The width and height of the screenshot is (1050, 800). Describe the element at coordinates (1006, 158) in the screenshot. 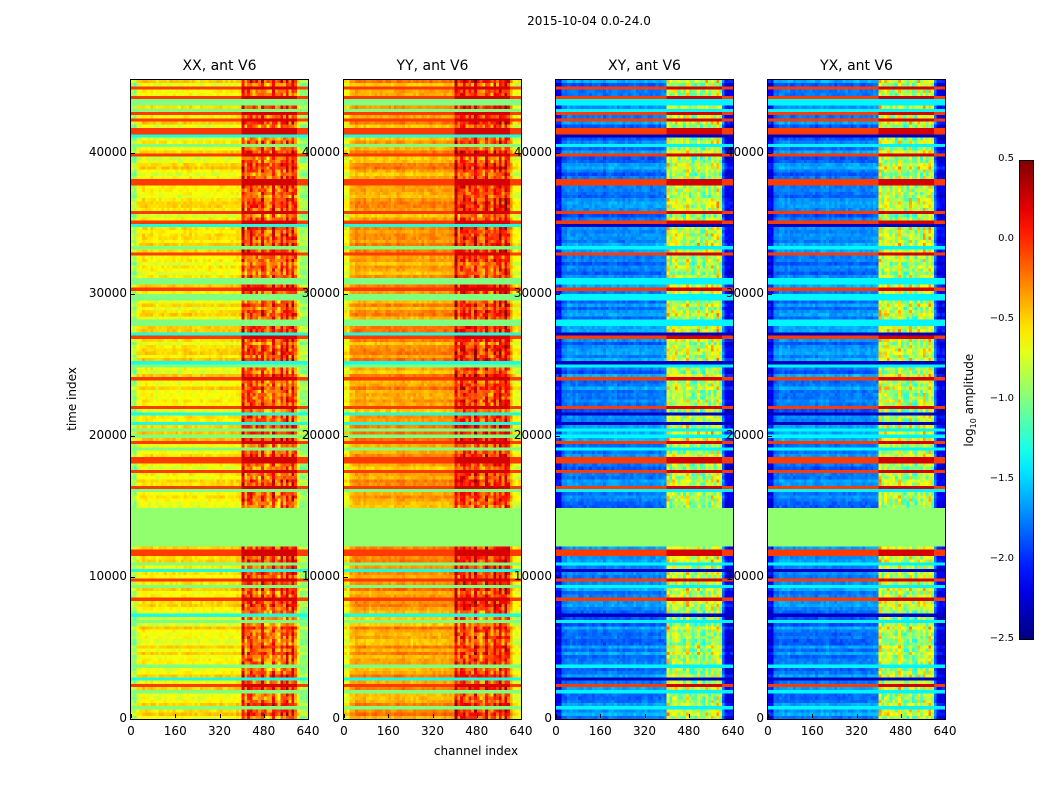

I see `colorbar-tick-label: 0.5` at that location.